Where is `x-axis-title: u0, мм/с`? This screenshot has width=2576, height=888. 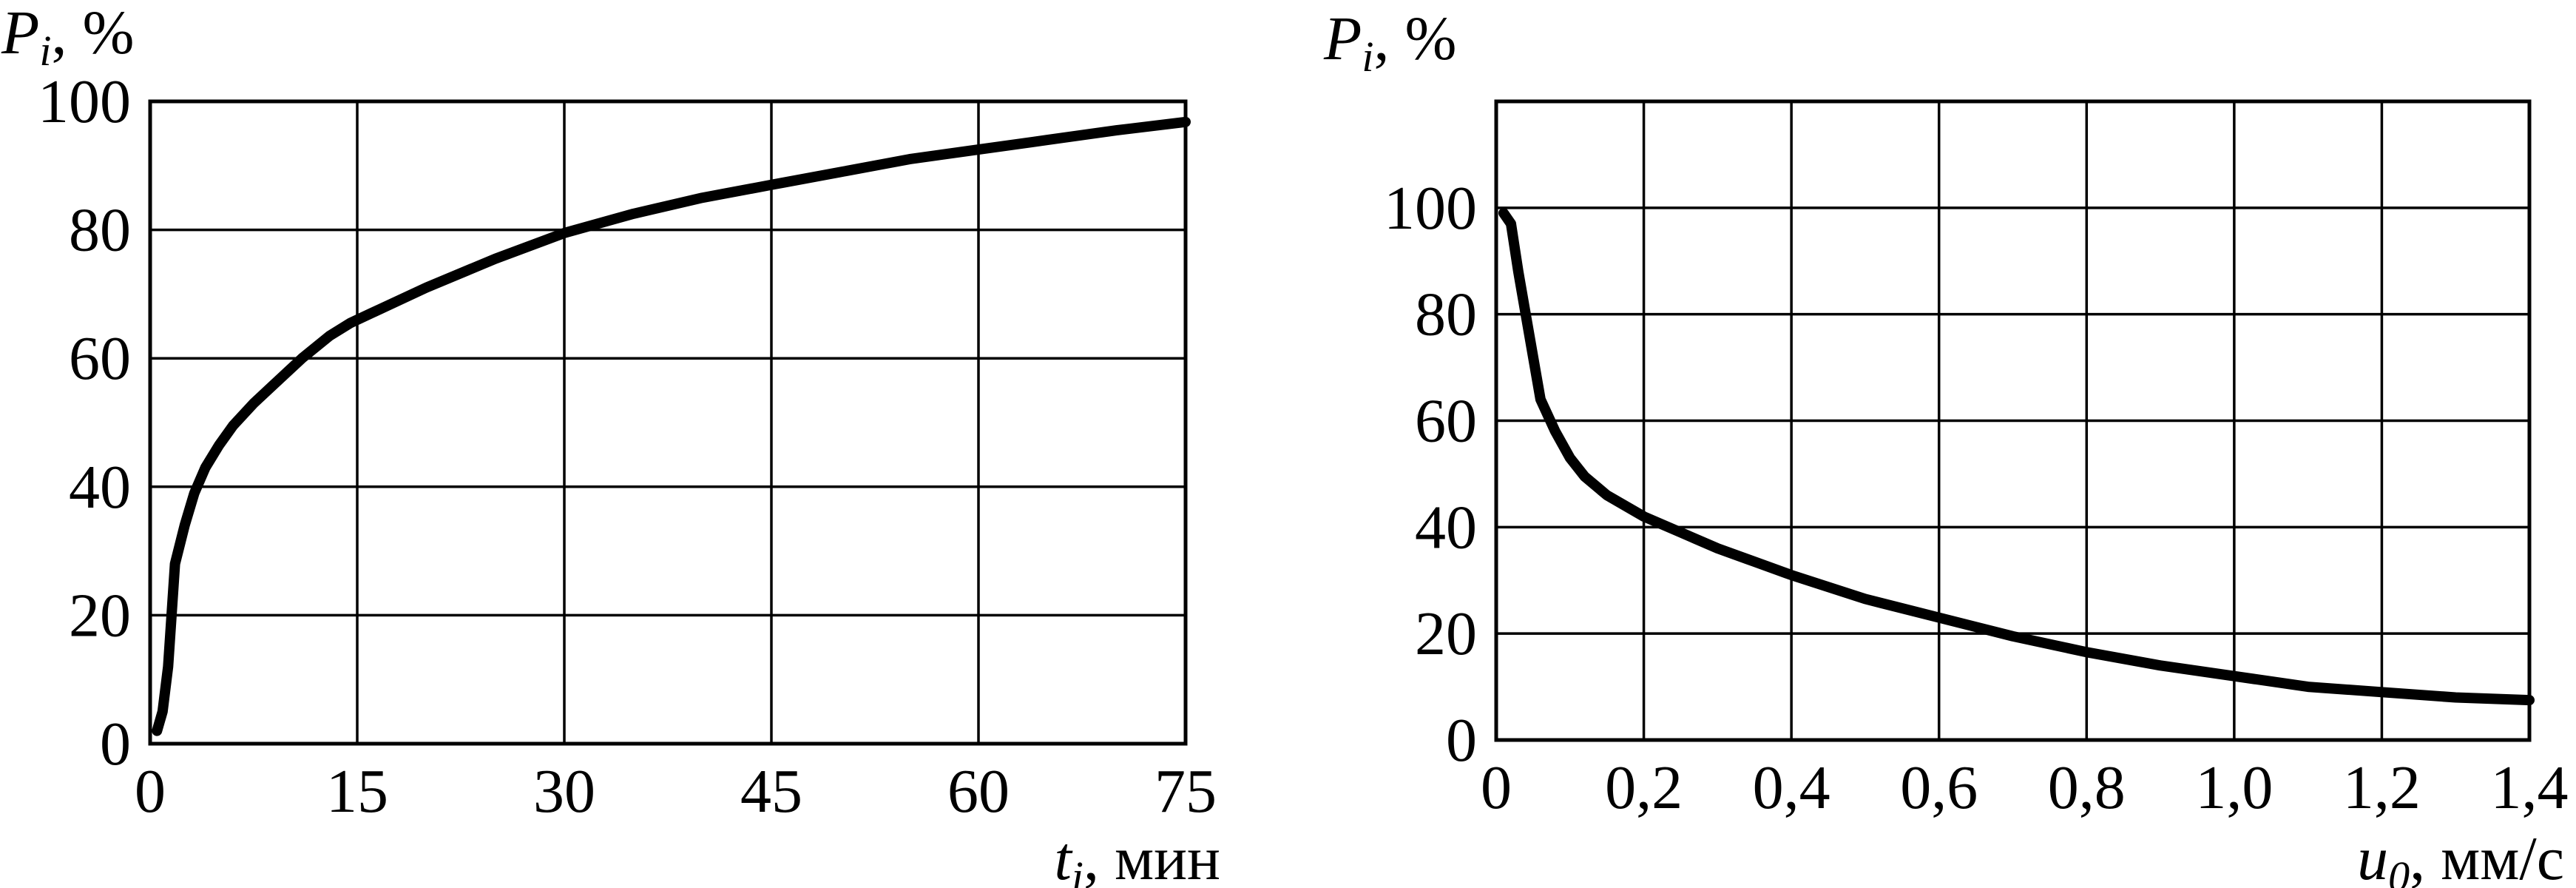 x-axis-title: u0, мм/с is located at coordinates (2460, 856).